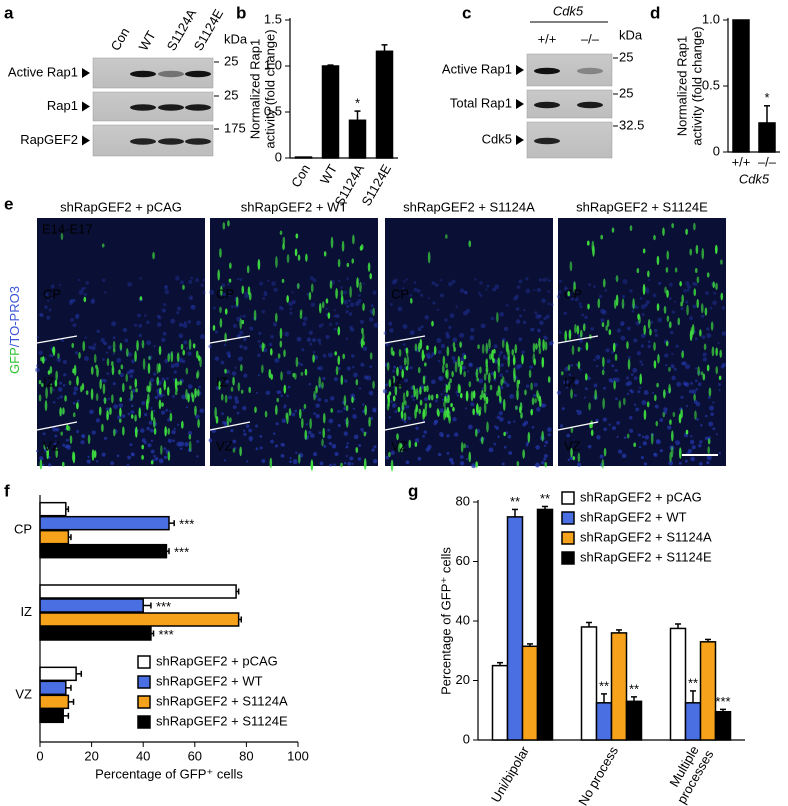  Describe the element at coordinates (273, 110) in the screenshot. I see `y-tick-label: 0.5` at that location.